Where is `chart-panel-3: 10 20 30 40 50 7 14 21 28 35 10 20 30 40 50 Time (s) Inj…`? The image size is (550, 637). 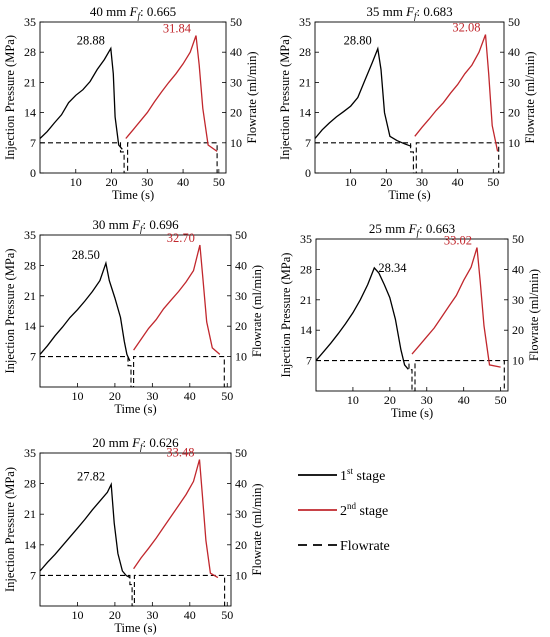
chart-panel-3: 10 20 30 40 50 7 14 21 28 35 10 20 30 40 50 Time (s) Inj… is located at coordinates (133, 316).